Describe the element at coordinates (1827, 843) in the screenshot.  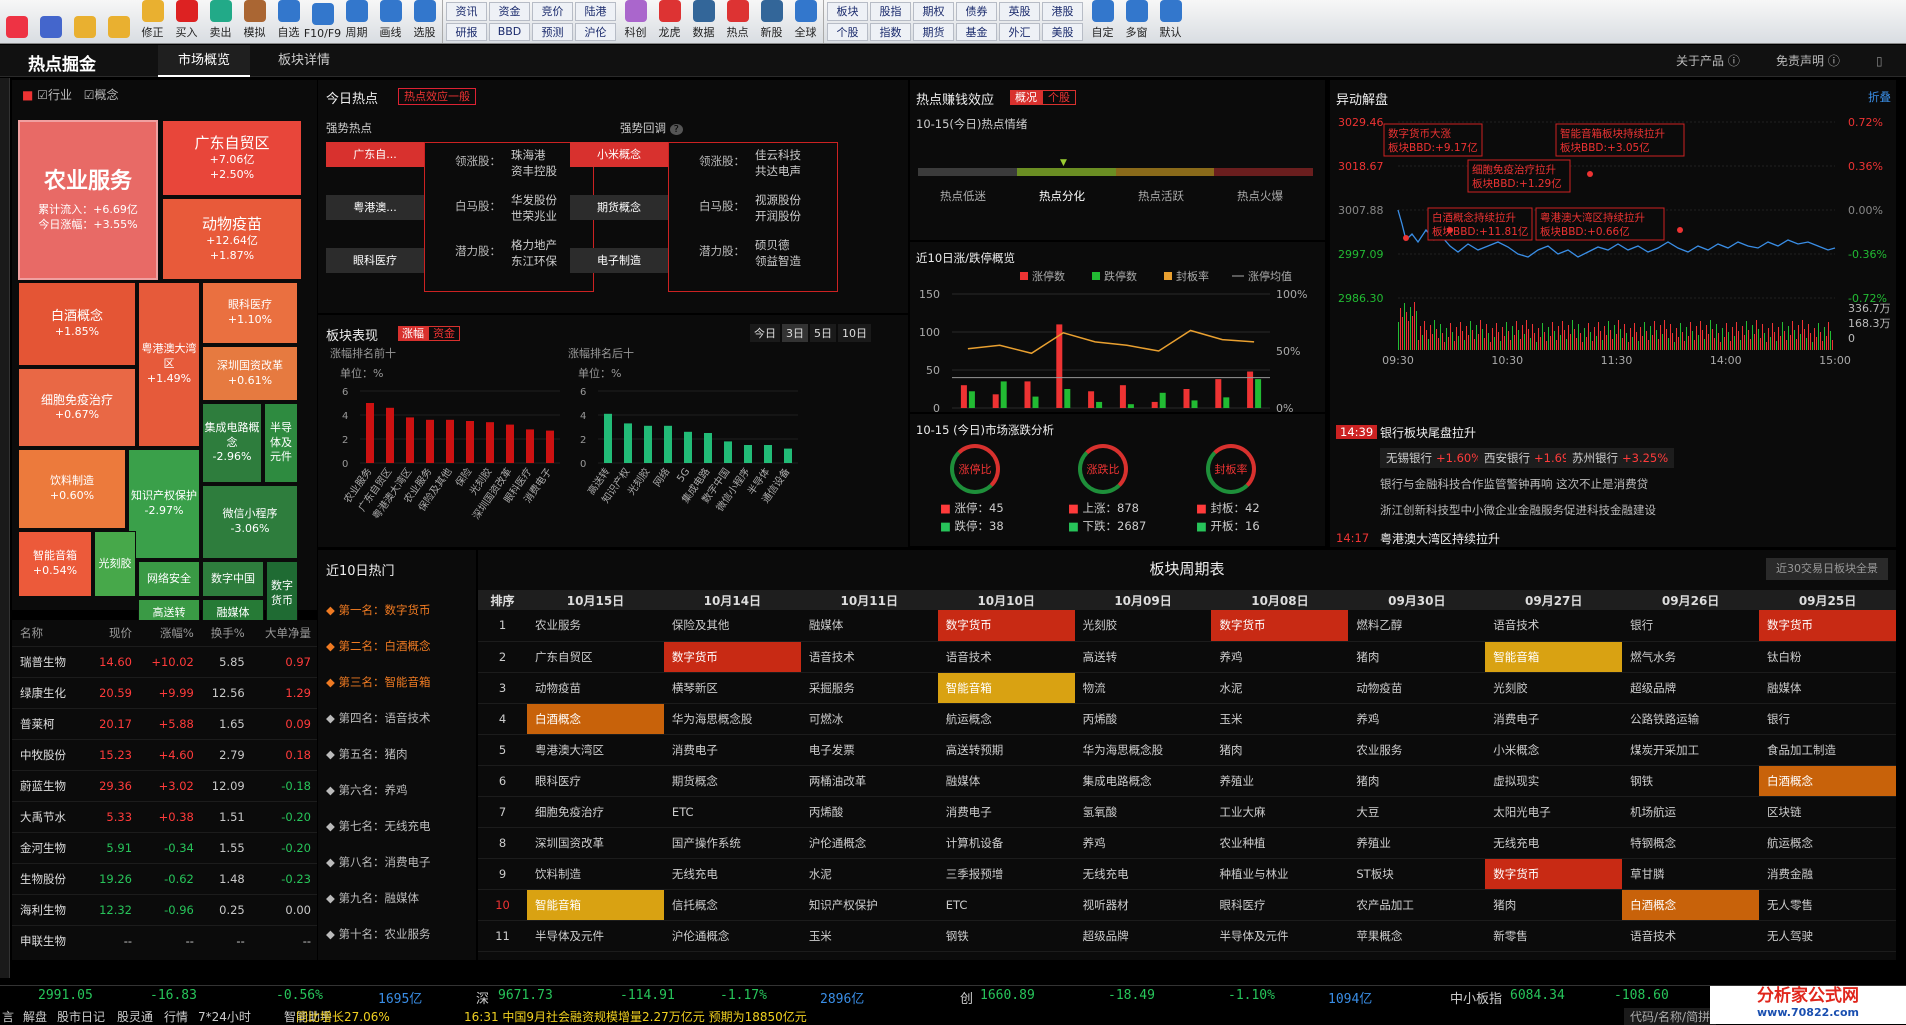
I see `cycle-sector-cell: 航运概念` at that location.